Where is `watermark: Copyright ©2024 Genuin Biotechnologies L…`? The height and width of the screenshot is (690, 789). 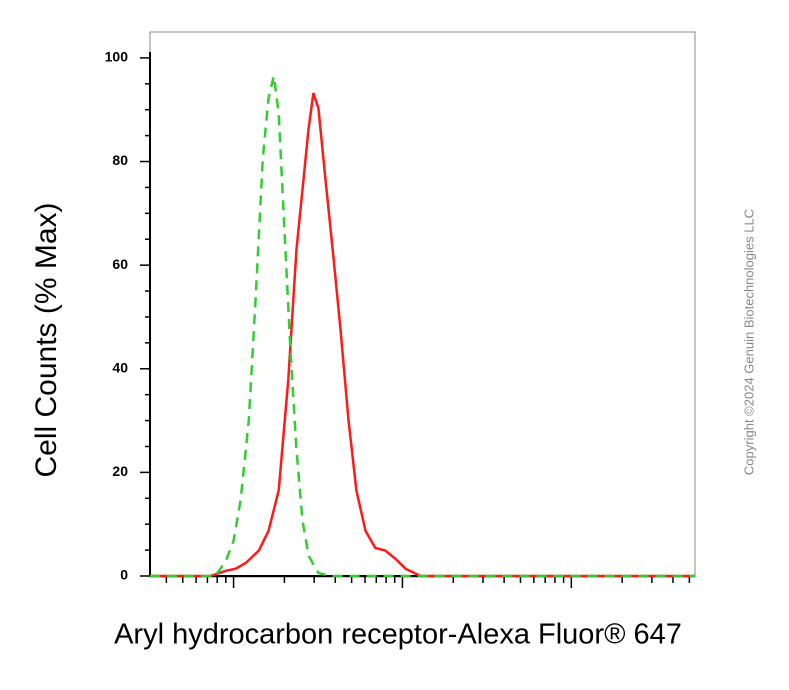 watermark: Copyright ©2024 Genuin Biotechnologies L… is located at coordinates (748, 342).